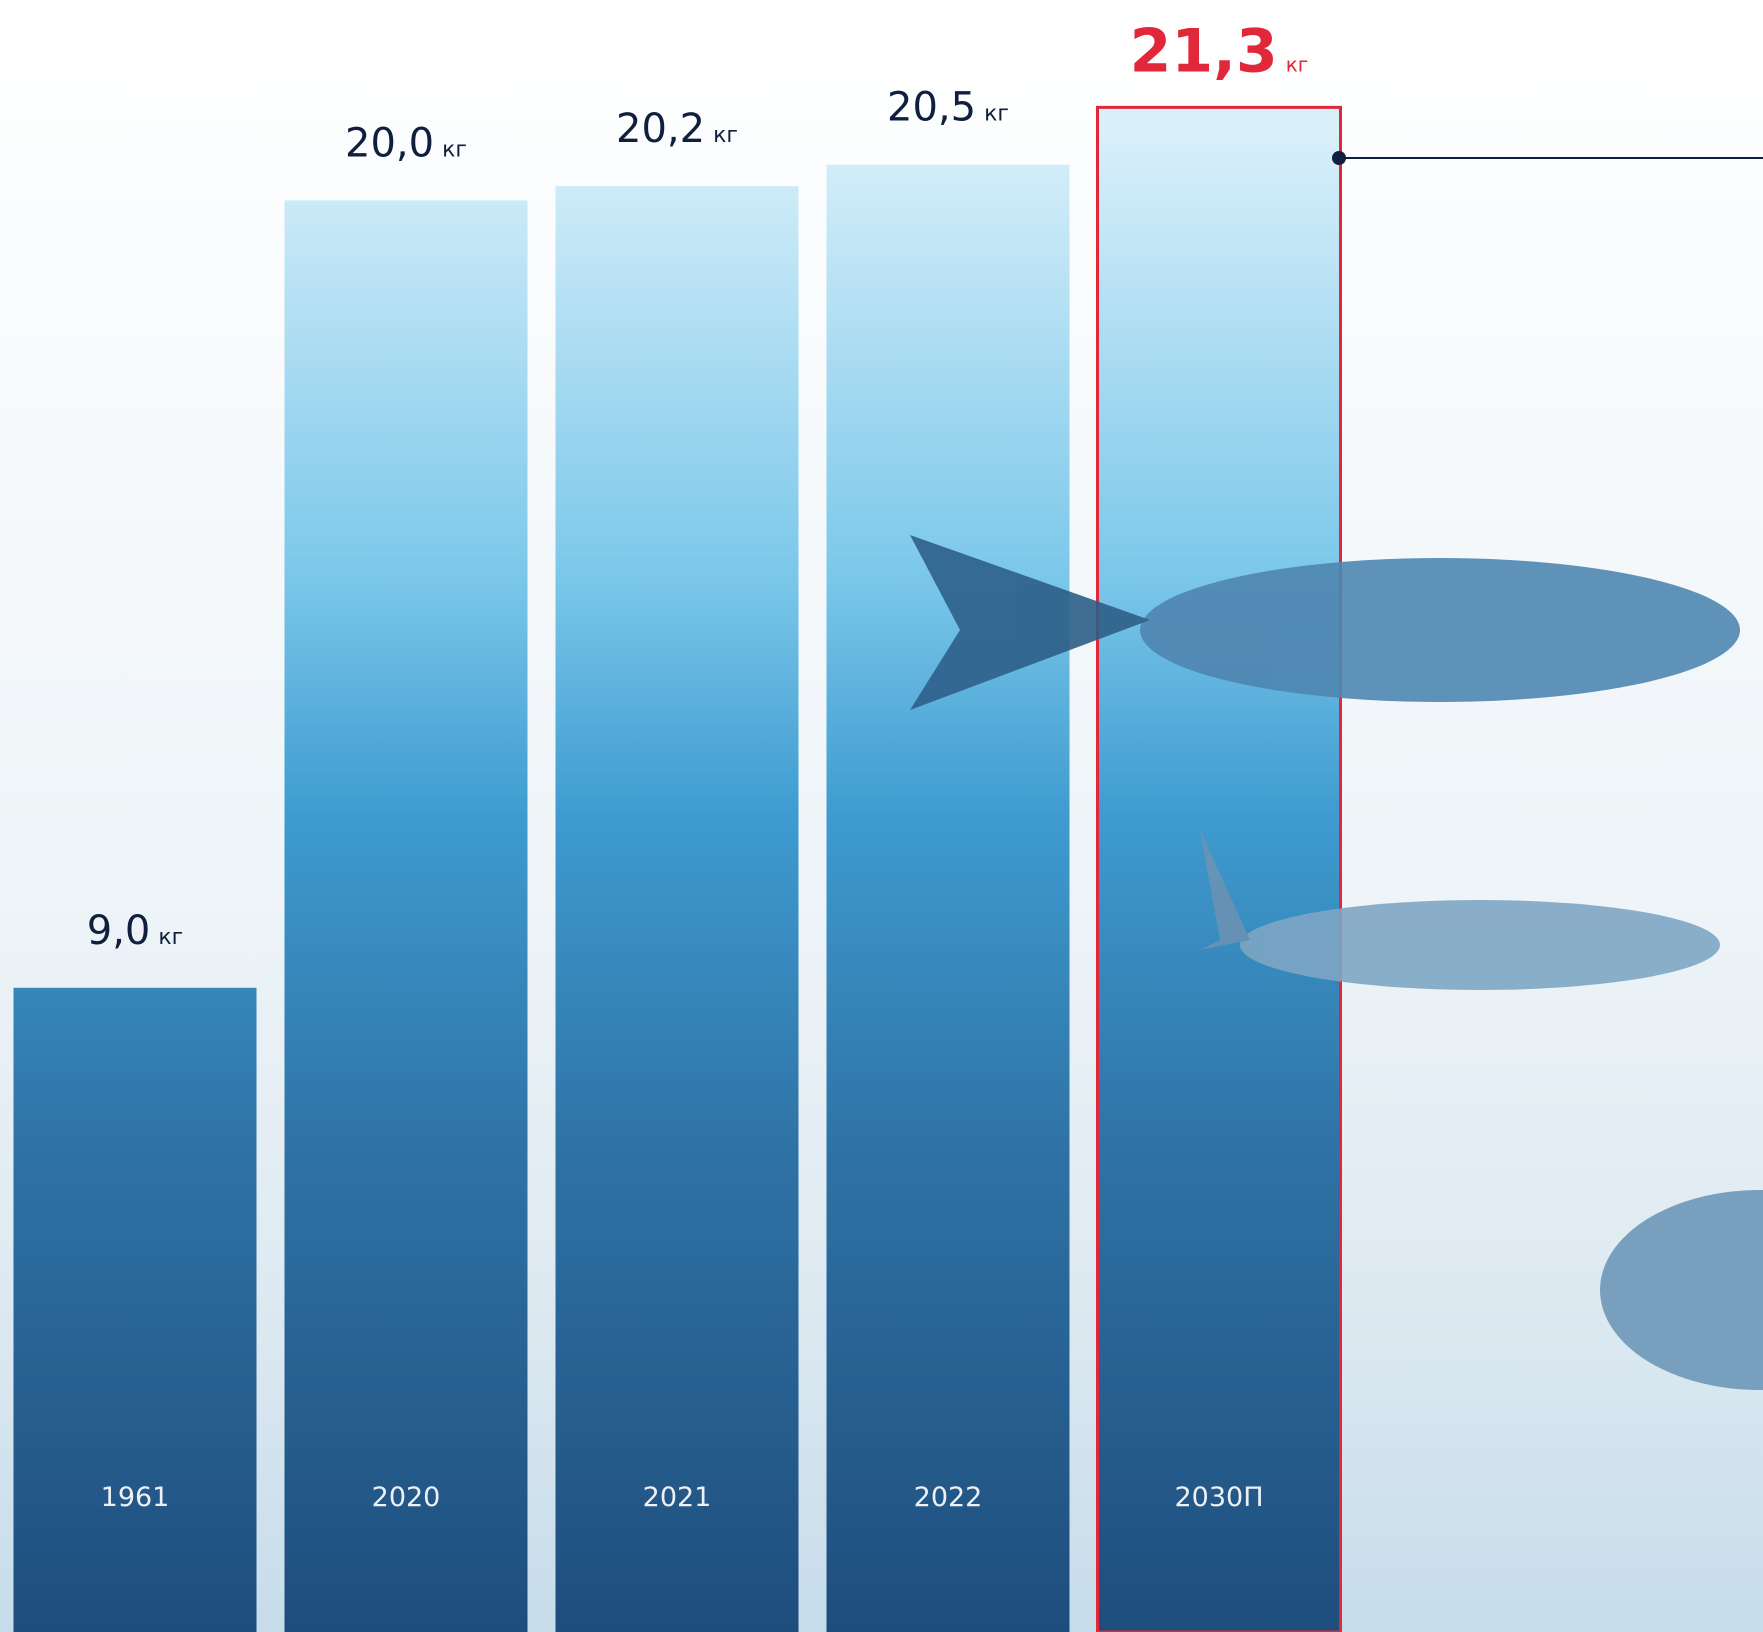 The width and height of the screenshot is (1763, 1632). I want to click on value-label-group: 21,3 кг, so click(1219, 51).